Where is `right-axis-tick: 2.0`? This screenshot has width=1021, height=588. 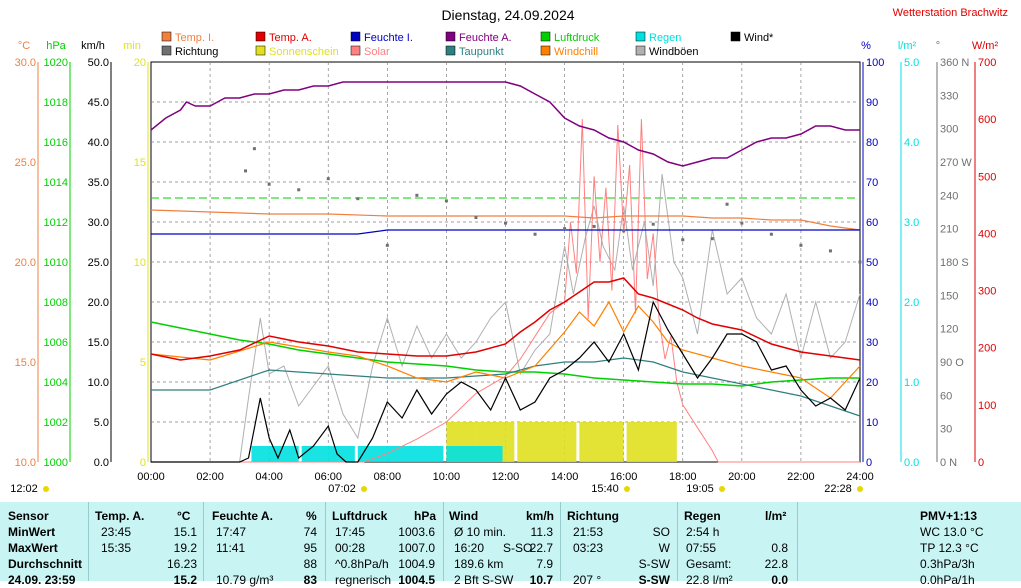
right-axis-tick: 2.0 is located at coordinates (911, 303).